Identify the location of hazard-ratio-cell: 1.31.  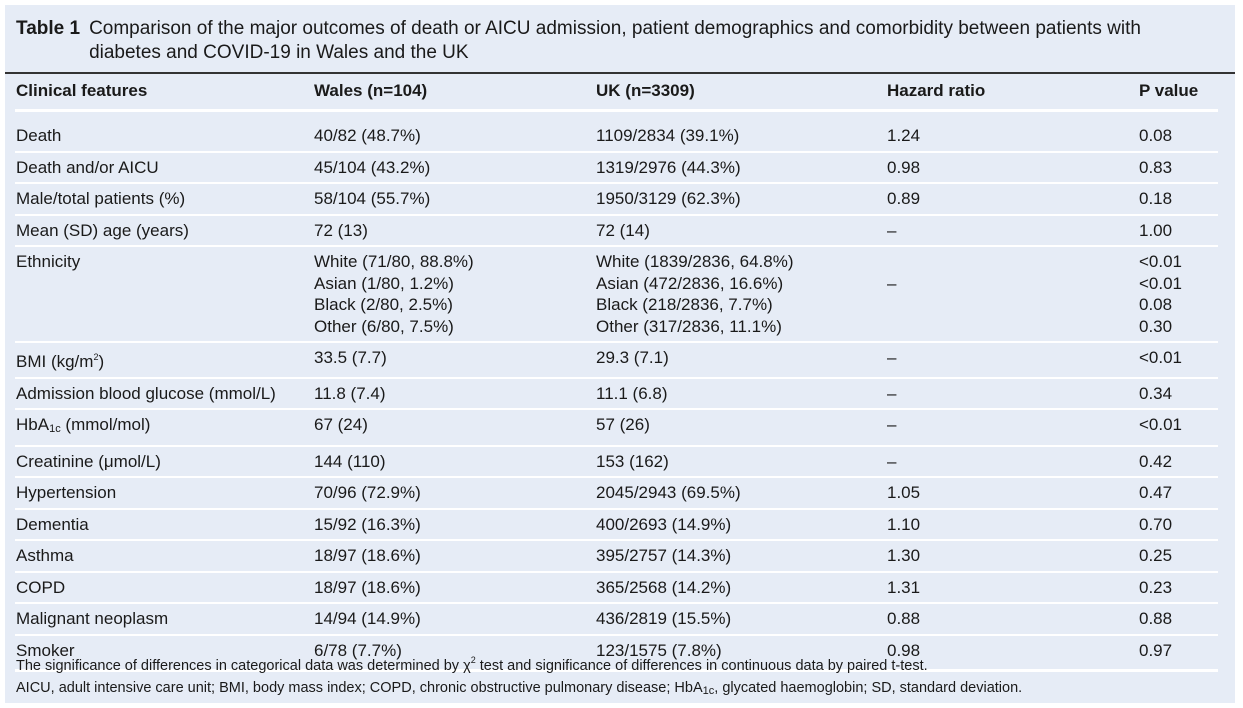
(1013, 587).